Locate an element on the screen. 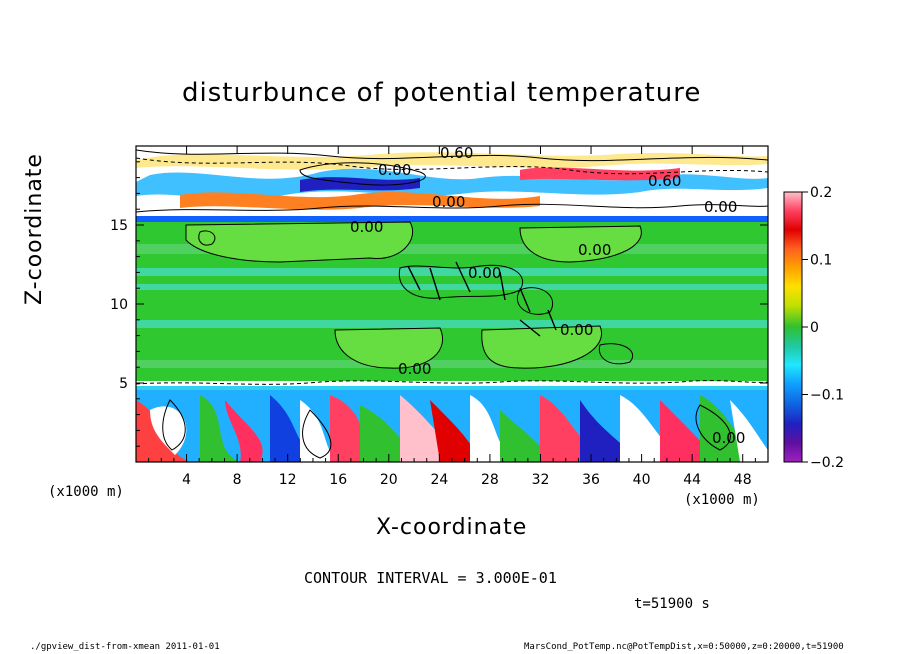 The width and height of the screenshot is (904, 654). y-axis-tick-labels: 5 10 15 is located at coordinates (119, 305).